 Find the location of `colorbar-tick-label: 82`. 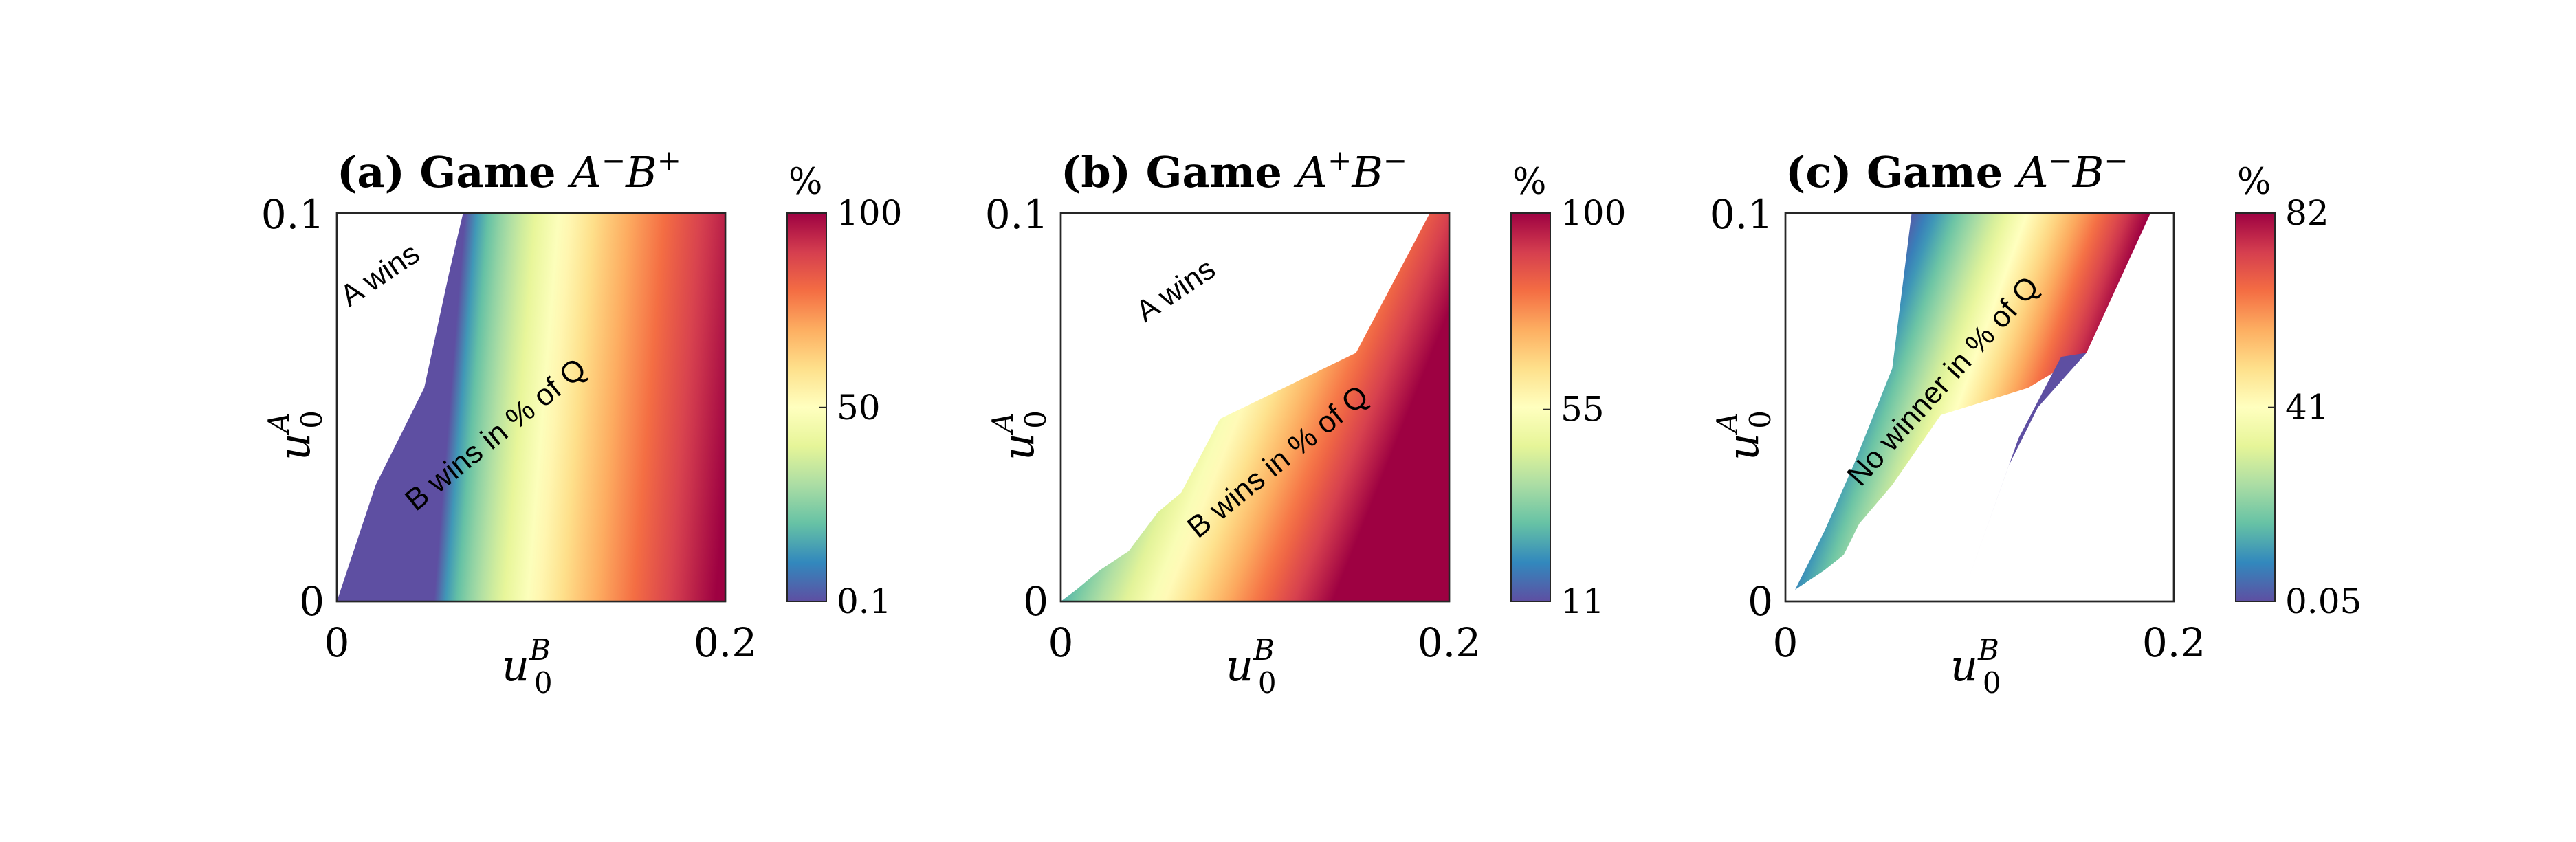

colorbar-tick-label: 82 is located at coordinates (2307, 213).